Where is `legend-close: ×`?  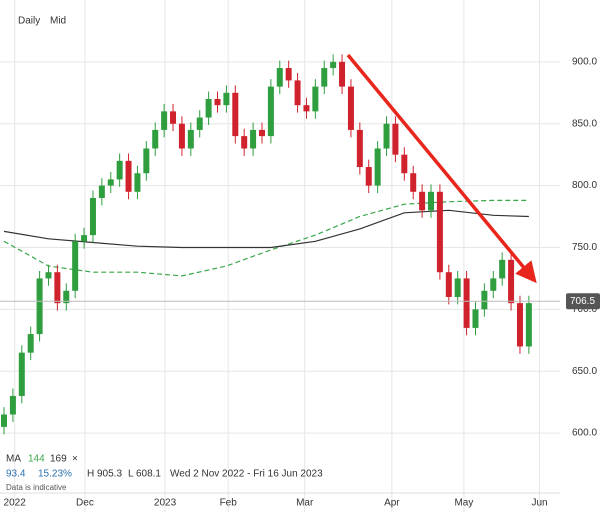 legend-close: × is located at coordinates (75, 459).